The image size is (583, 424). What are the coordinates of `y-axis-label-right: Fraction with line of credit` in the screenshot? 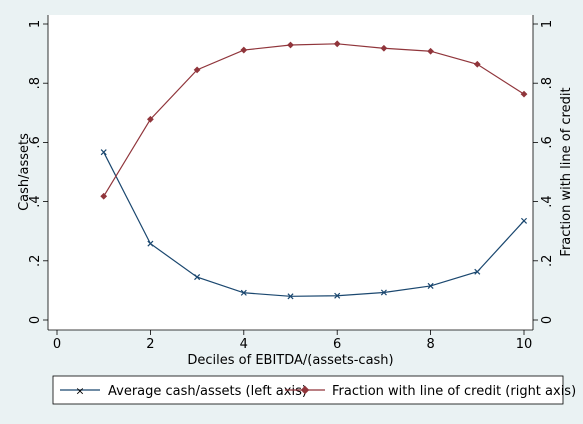 It's located at (566, 171).